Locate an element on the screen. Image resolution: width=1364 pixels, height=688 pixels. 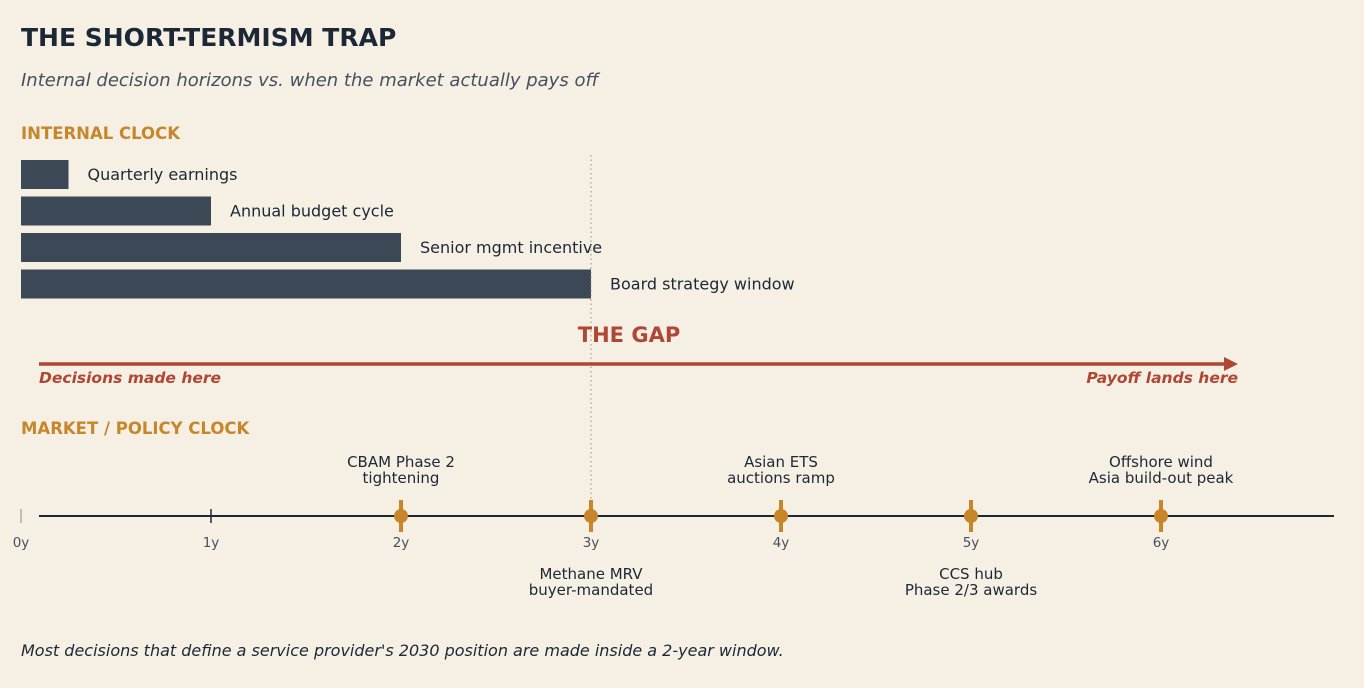
gap-left-caption: Decisions made here is located at coordinates (130, 378).